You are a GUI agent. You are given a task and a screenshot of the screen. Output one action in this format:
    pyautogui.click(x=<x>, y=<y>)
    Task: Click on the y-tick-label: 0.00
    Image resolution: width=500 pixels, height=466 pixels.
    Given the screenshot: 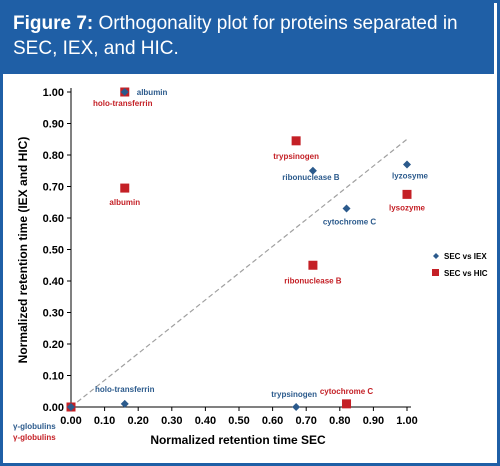 What is the action you would take?
    pyautogui.click(x=53, y=408)
    